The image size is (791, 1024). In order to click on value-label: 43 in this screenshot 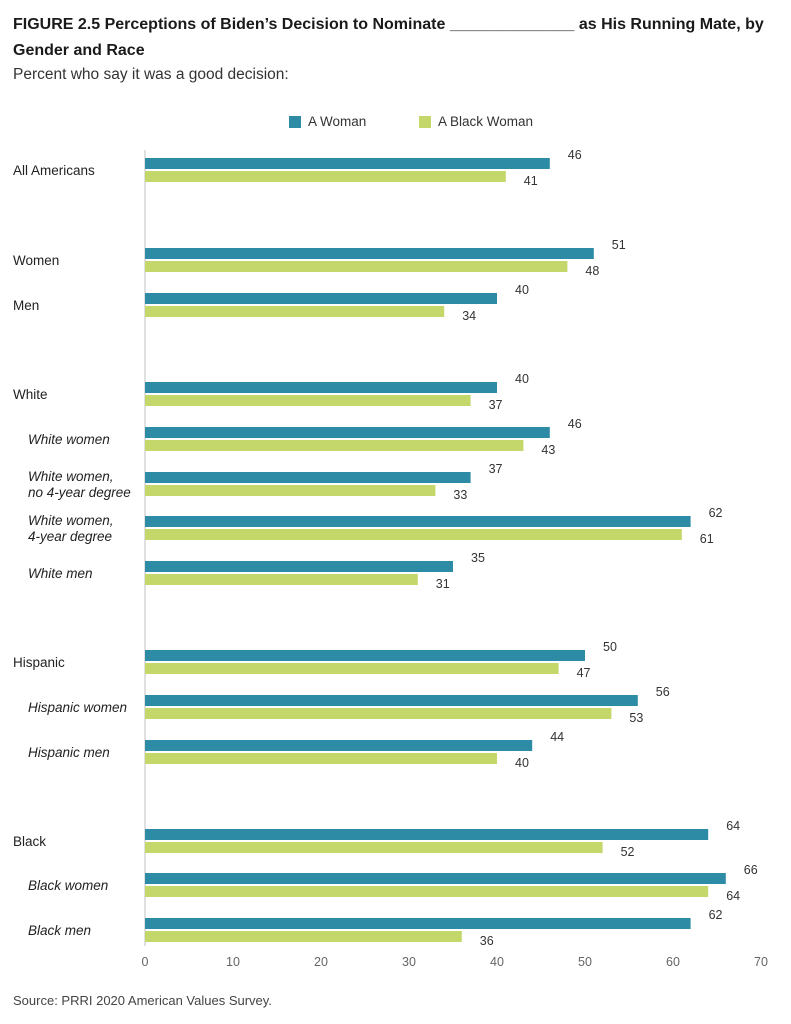, I will do `click(548, 450)`.